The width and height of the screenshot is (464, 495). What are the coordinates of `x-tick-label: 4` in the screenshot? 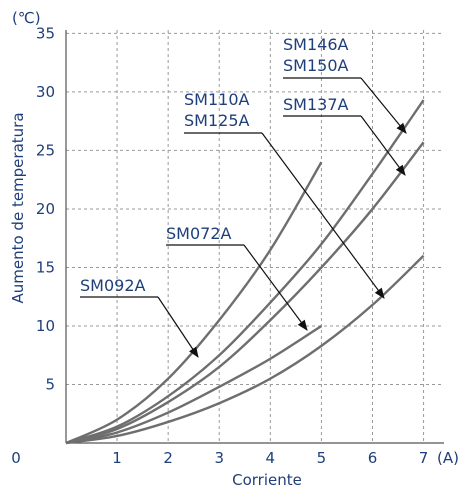 It's located at (271, 458).